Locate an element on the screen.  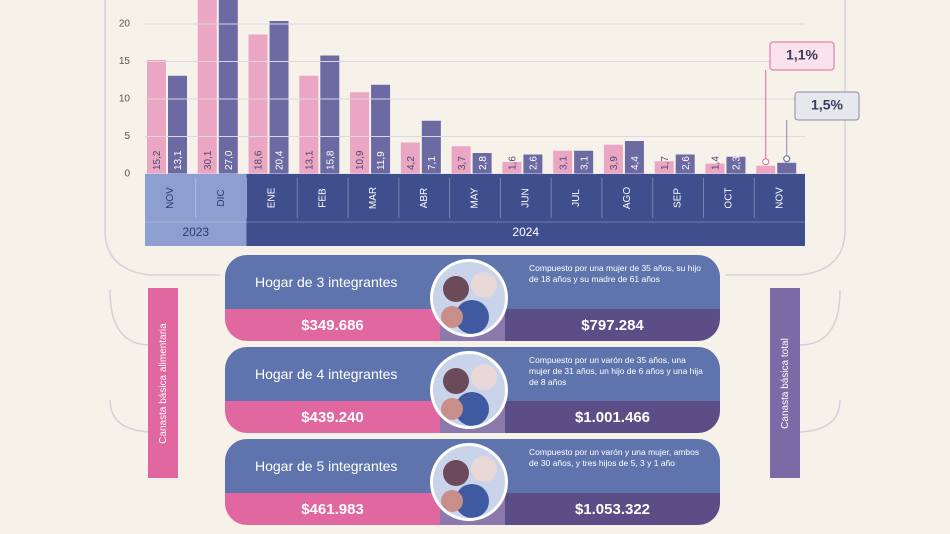
value-label: 3,1 is located at coordinates (584, 163).